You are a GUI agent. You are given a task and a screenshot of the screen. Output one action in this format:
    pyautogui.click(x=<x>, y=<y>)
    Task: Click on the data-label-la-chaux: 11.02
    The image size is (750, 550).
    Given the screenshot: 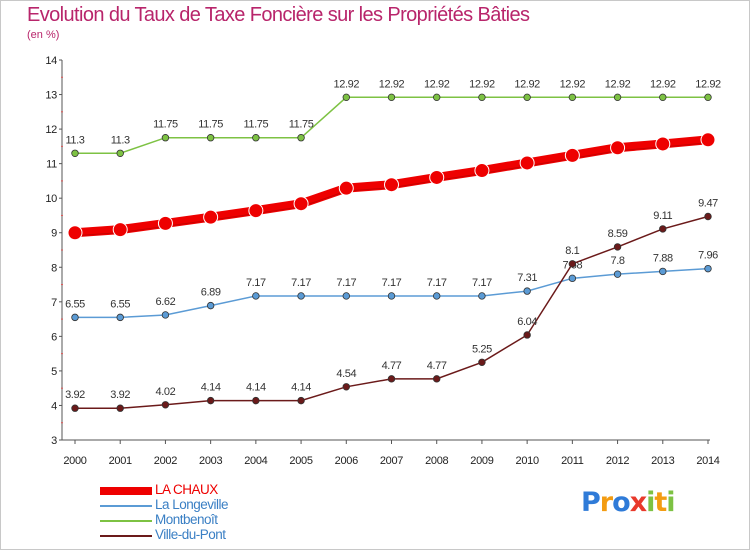 What is the action you would take?
    pyautogui.click(x=527, y=150)
    